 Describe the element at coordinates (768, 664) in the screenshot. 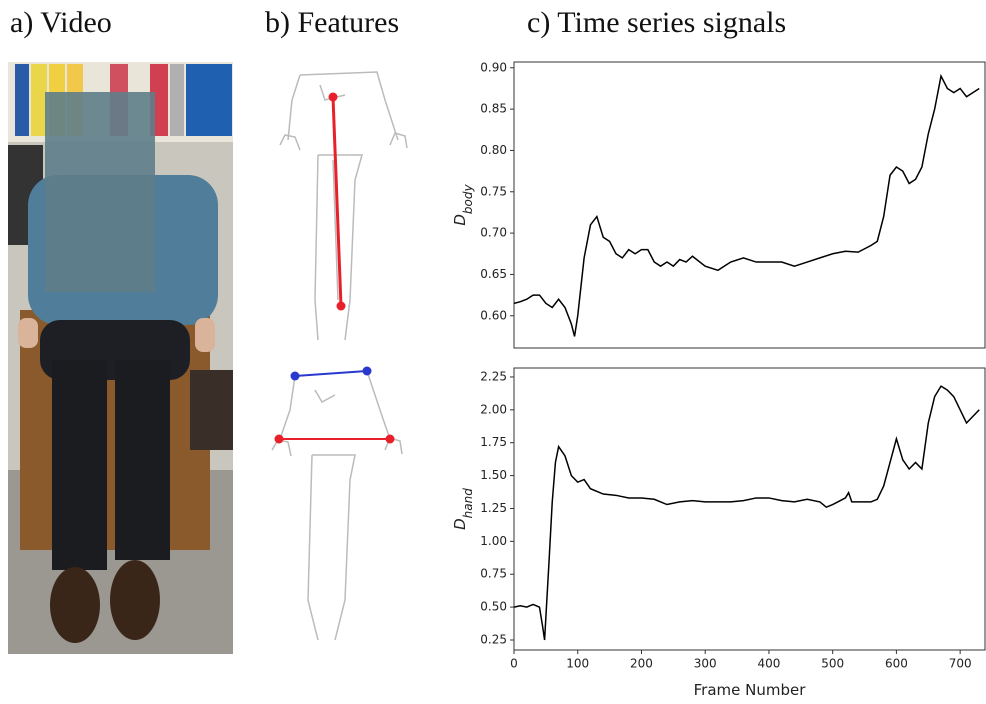

I see `x-tick-label: 400` at that location.